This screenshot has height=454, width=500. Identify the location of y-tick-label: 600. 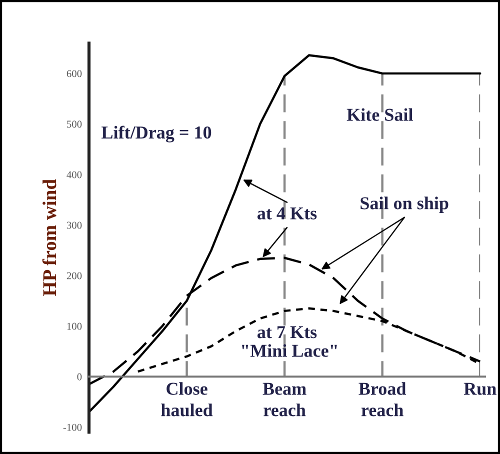
(74, 74).